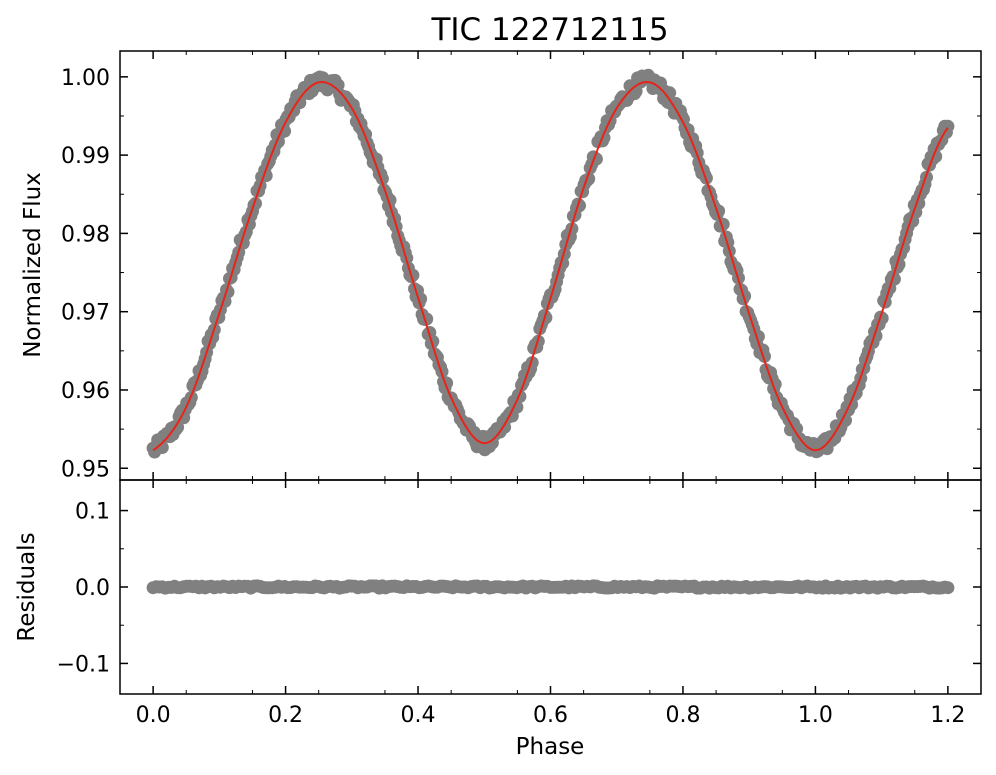 This screenshot has height=775, width=996. What do you see at coordinates (815, 715) in the screenshot?
I see `x-tick-label: 1.0` at bounding box center [815, 715].